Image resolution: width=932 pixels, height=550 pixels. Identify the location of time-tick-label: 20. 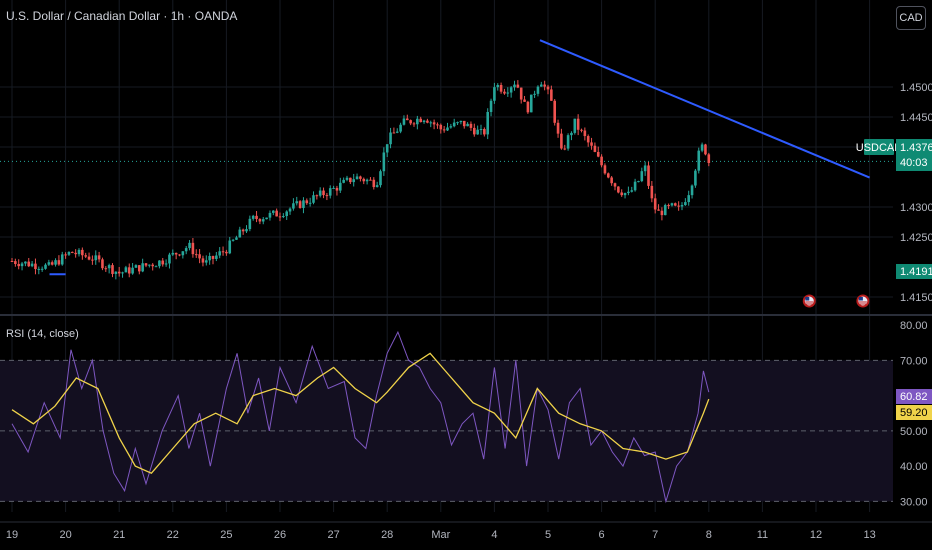
(65, 535).